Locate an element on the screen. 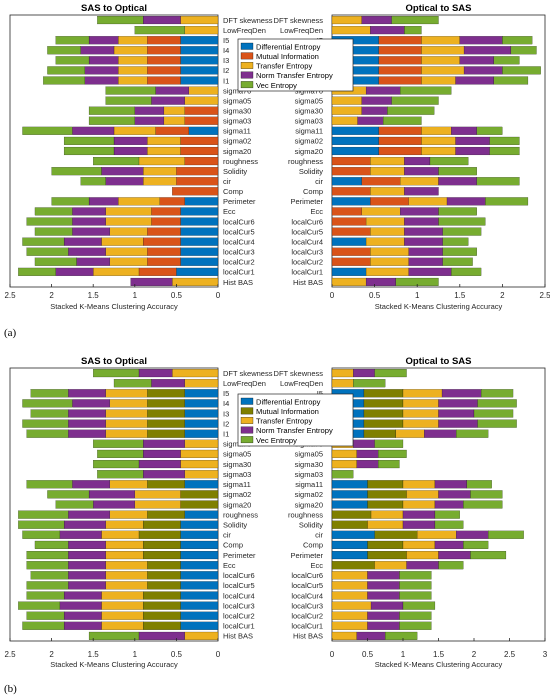 Image resolution: width=550 pixels, height=698 pixels. category-label-1-23: localCur3 is located at coordinates (307, 252).